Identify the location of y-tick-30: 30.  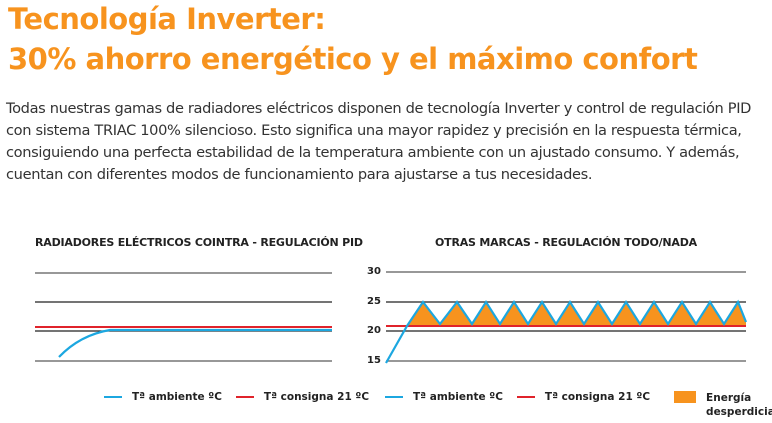
(374, 271).